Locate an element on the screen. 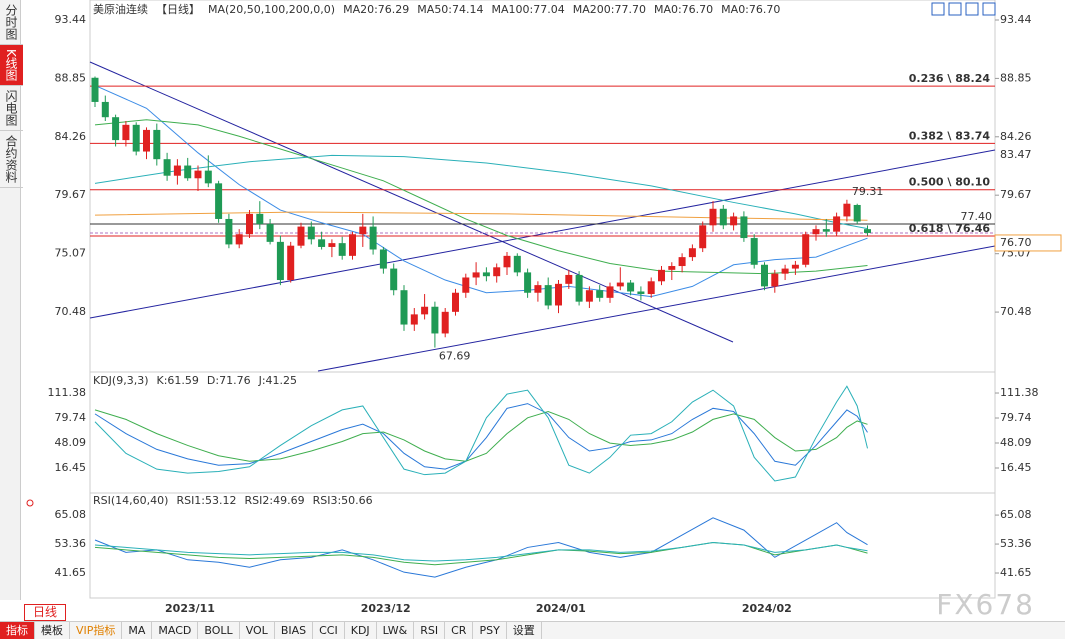 Image resolution: width=1065 pixels, height=639 pixels. y-tick-label: 111.38 is located at coordinates (1019, 392).